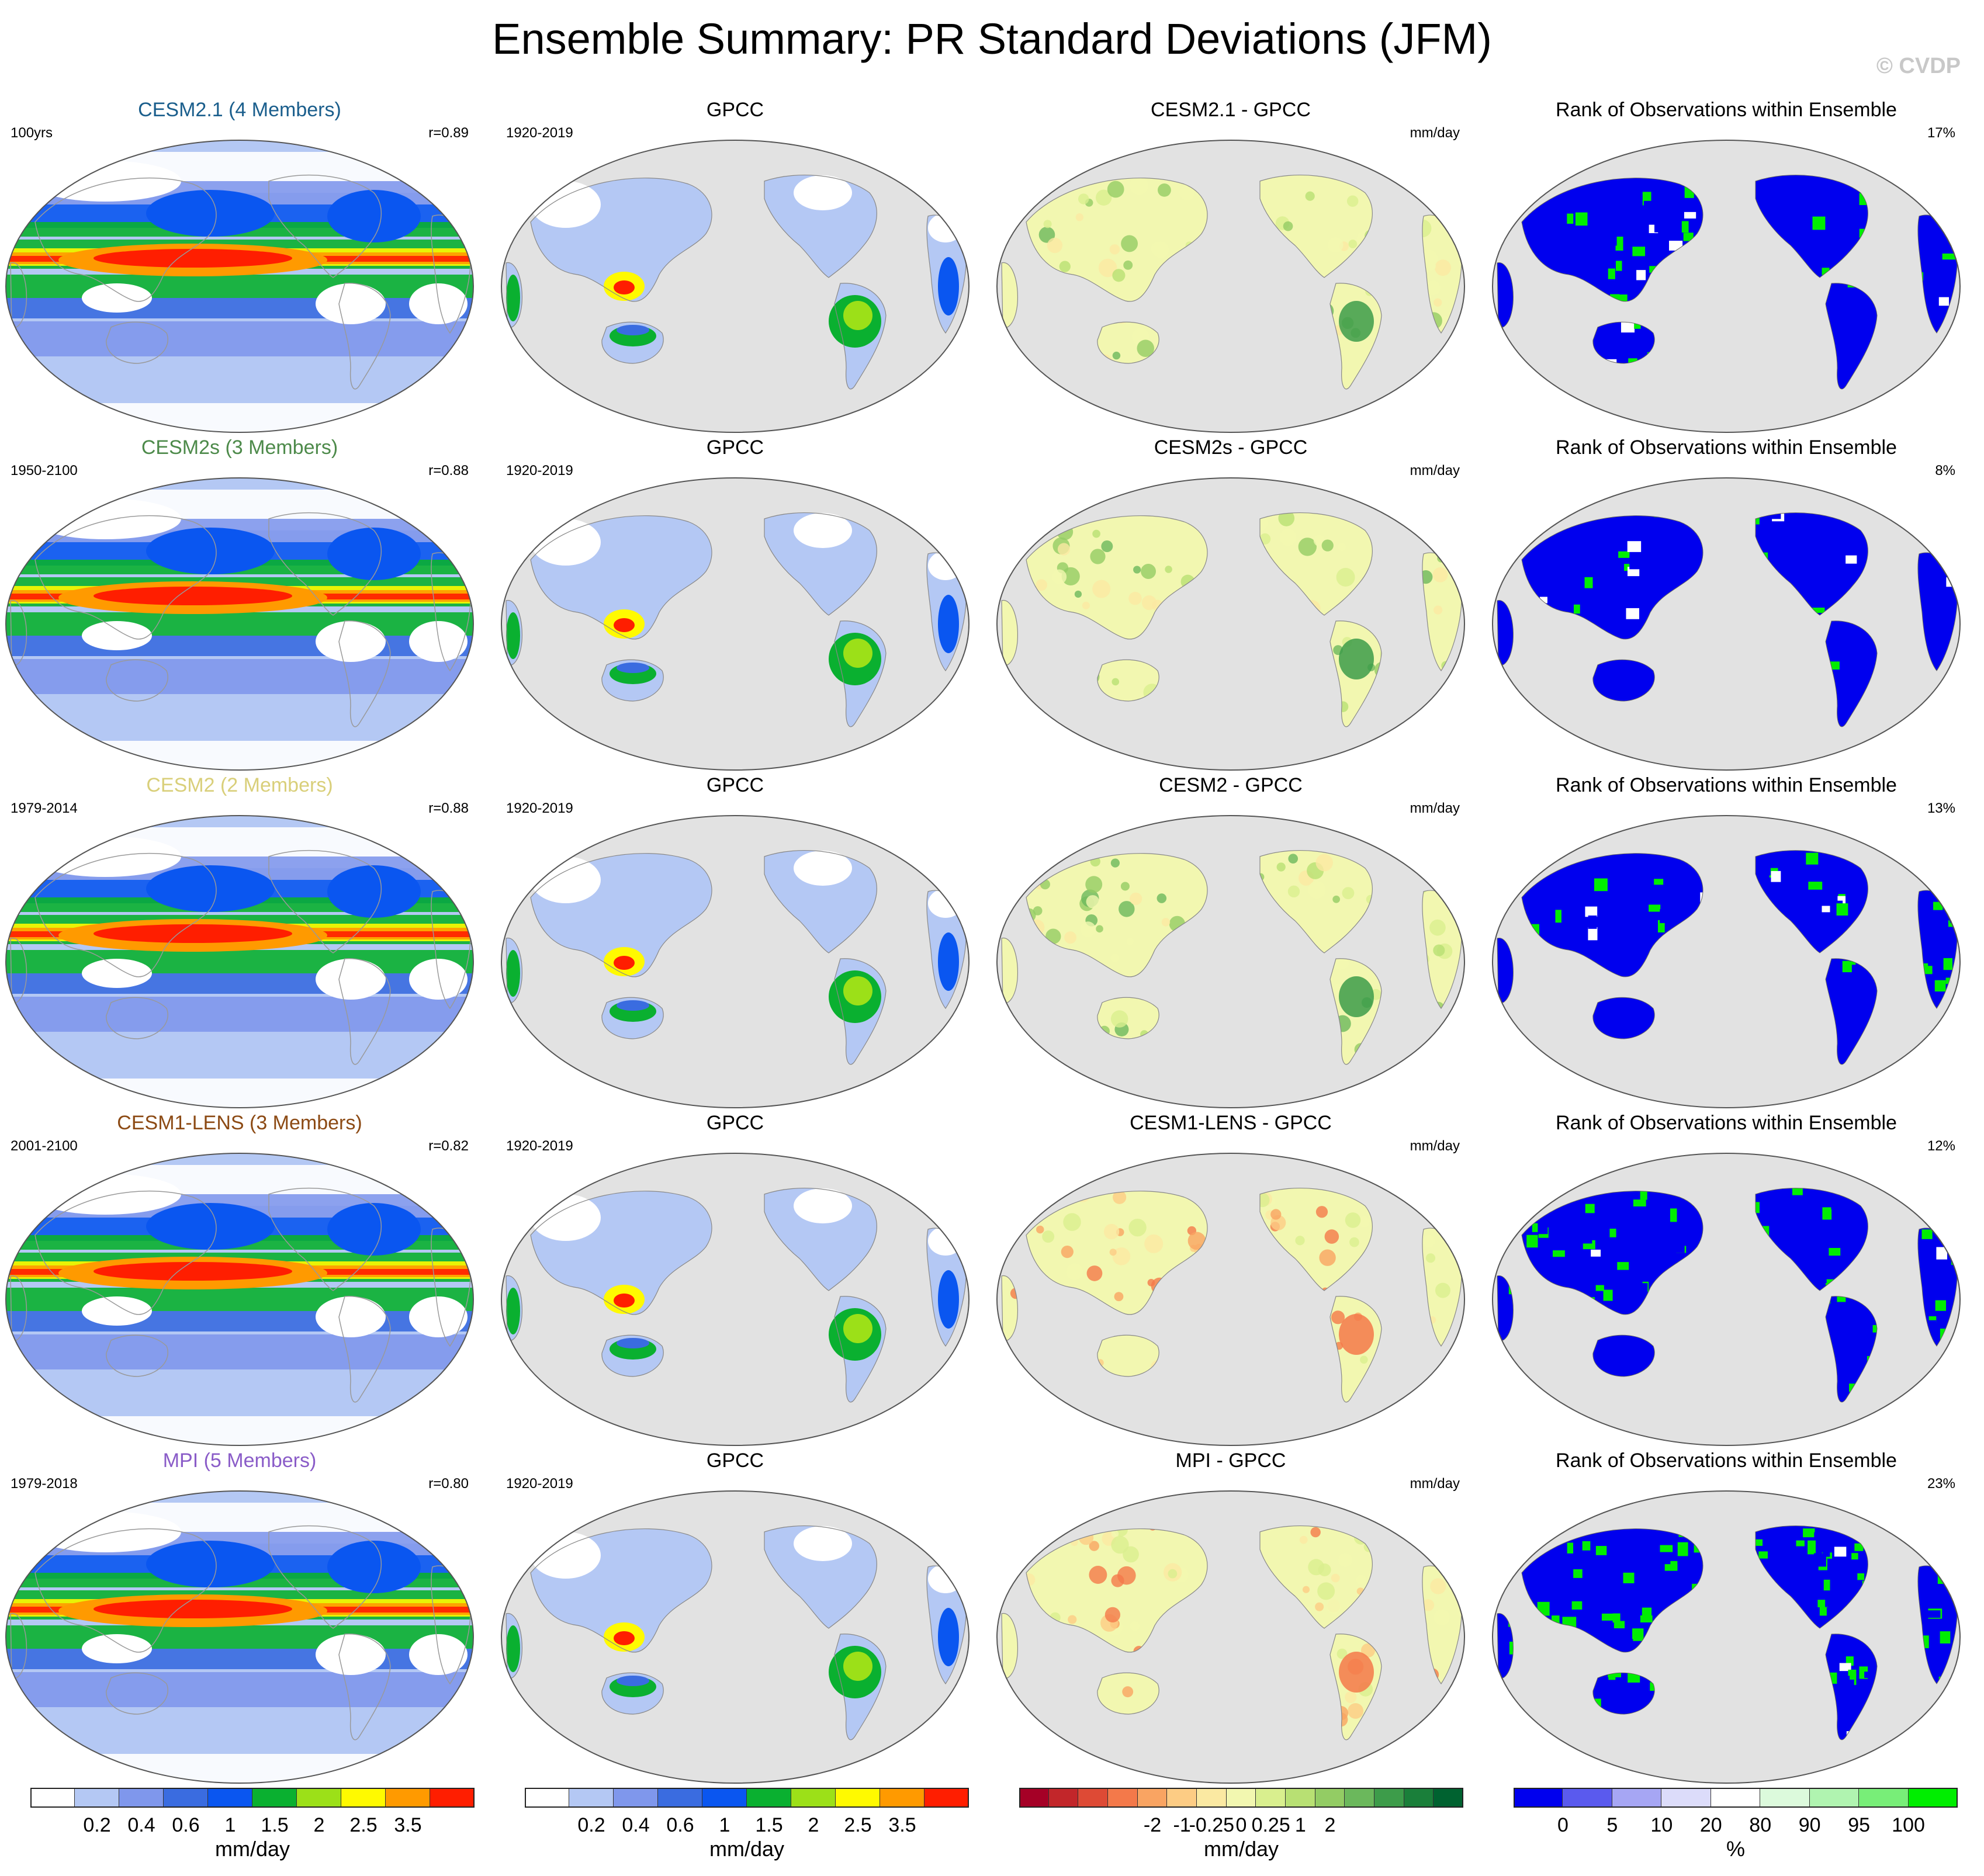 Image resolution: width=1984 pixels, height=1876 pixels. I want to click on legend-tick-label: -2, so click(1152, 1825).